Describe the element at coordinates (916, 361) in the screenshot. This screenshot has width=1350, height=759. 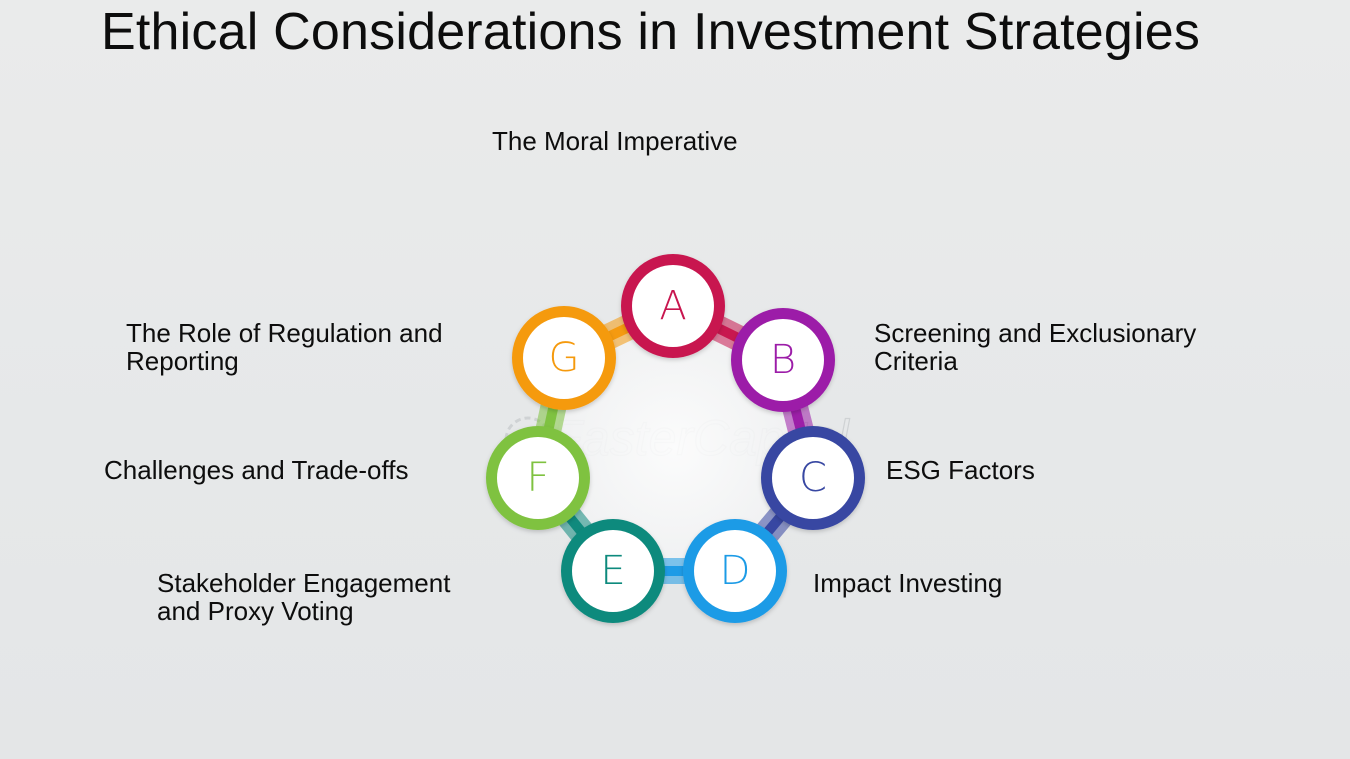
I see `label-b-line2: Criteria` at that location.